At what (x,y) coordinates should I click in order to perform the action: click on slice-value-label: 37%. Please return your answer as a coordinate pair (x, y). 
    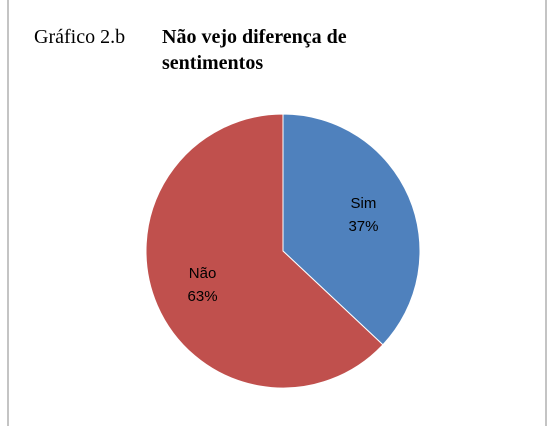
    Looking at the image, I should click on (363, 226).